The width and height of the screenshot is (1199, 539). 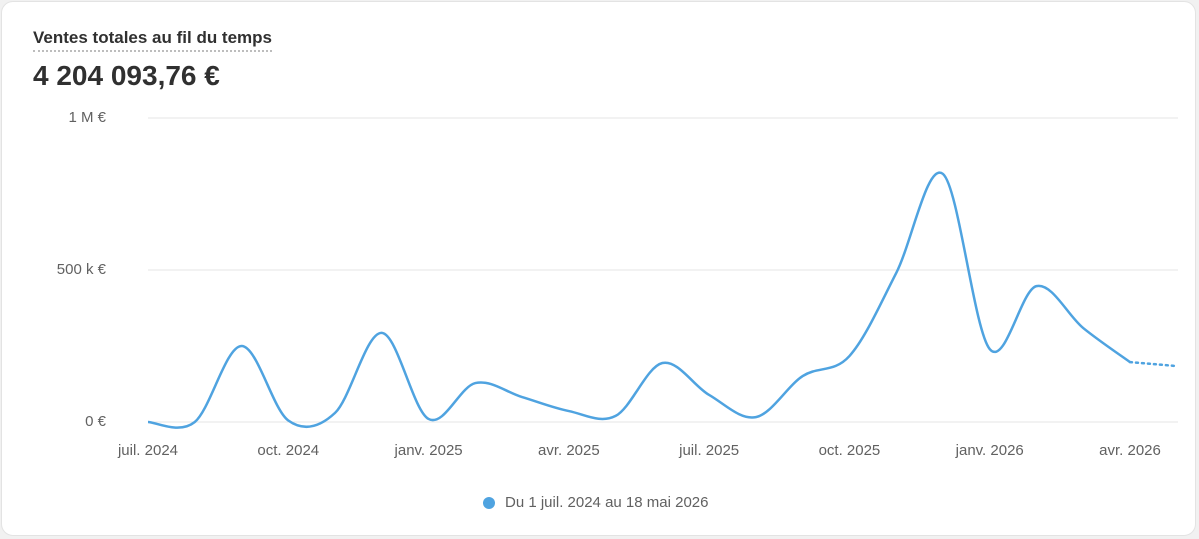 I want to click on x-tick-label: janv. 2026, so click(x=989, y=450).